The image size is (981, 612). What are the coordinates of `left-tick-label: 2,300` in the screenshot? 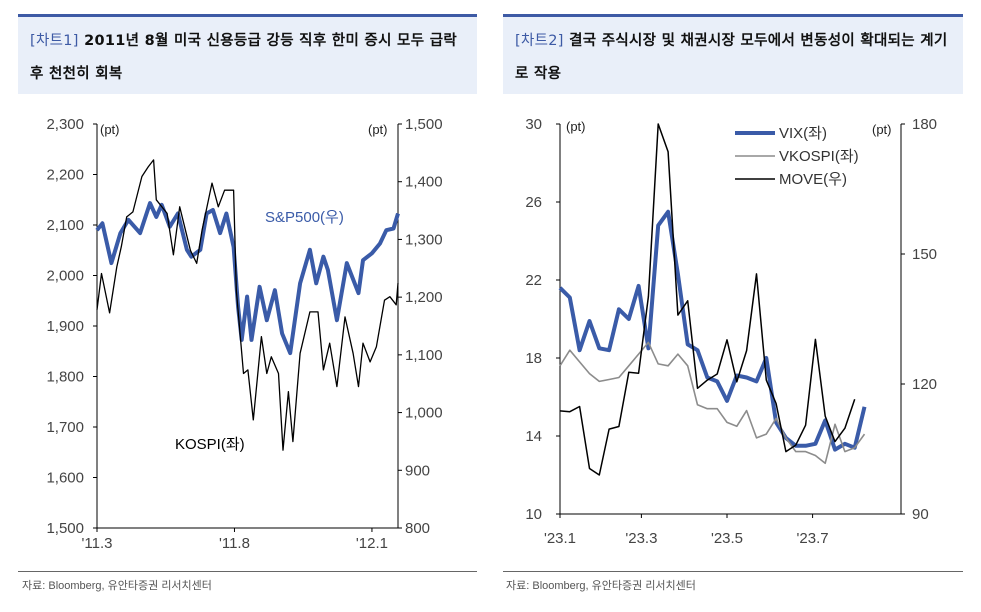 It's located at (65, 124).